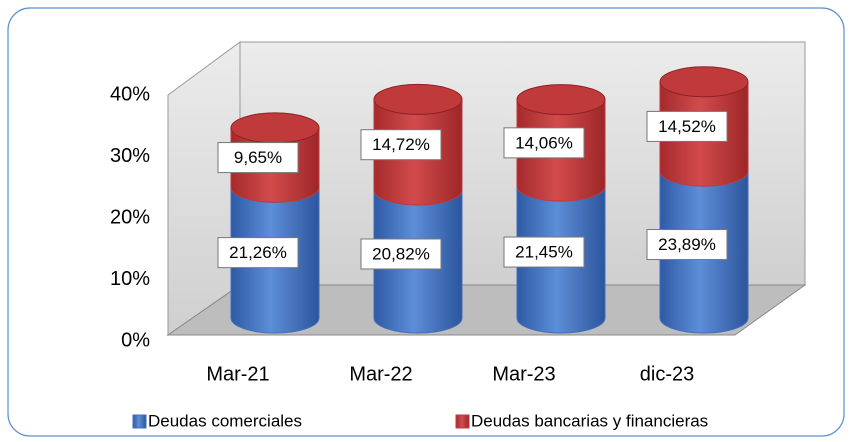 The height and width of the screenshot is (442, 852). Describe the element at coordinates (130, 94) in the screenshot. I see `y-tick-label: 40%` at that location.